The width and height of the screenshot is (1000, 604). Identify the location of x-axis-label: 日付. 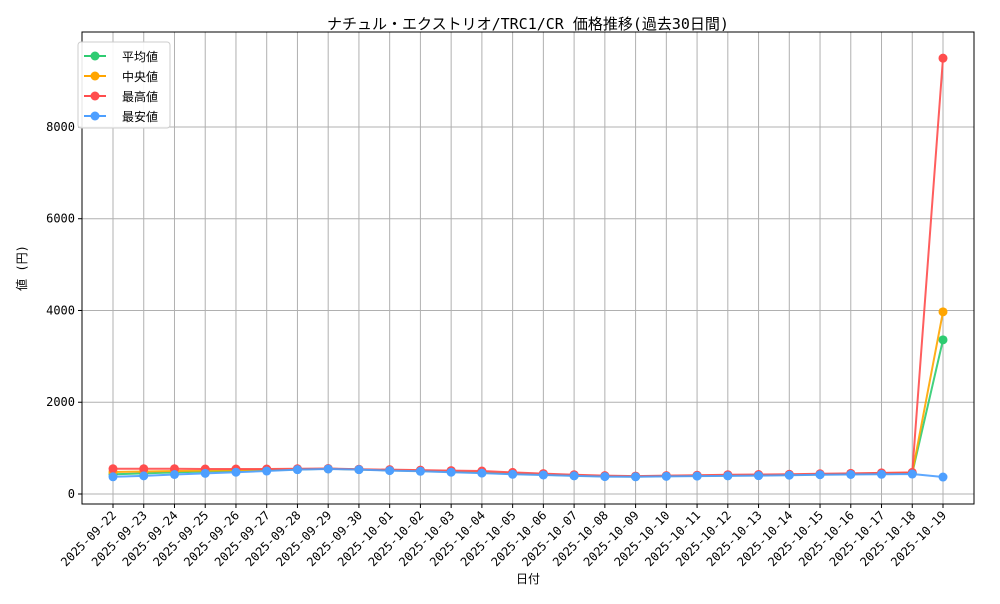
(528, 579).